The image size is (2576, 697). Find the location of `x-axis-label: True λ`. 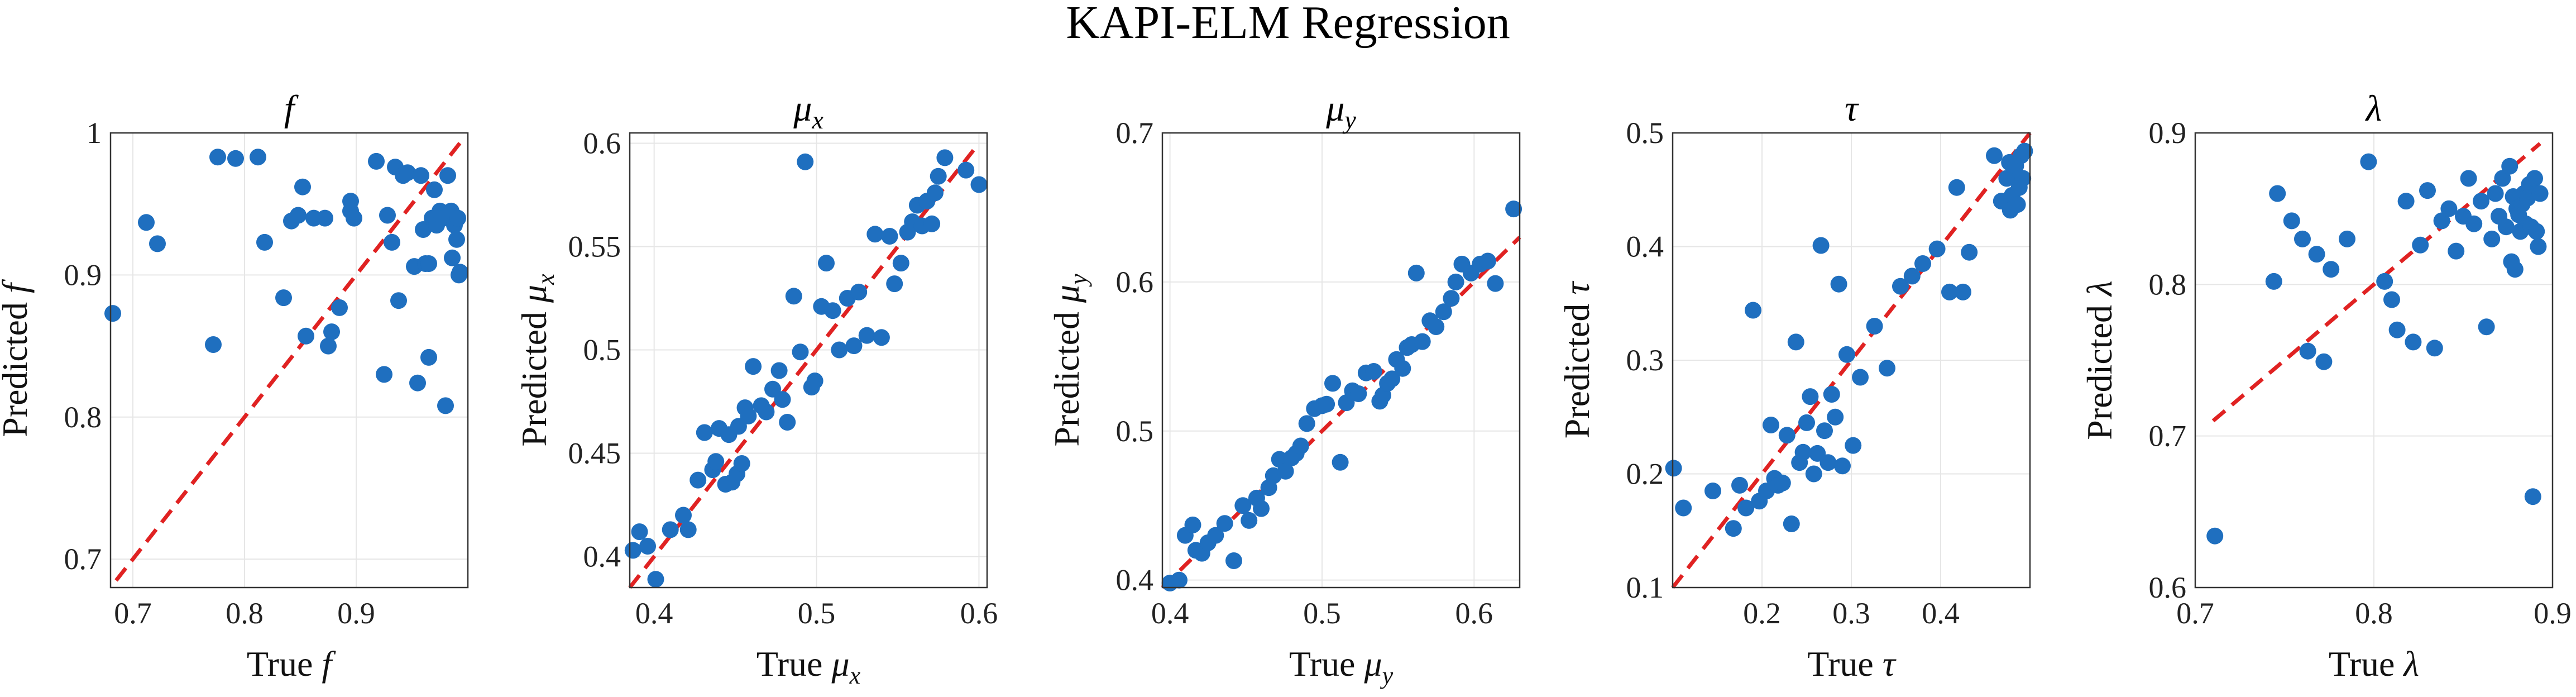

x-axis-label: True λ is located at coordinates (2374, 664).